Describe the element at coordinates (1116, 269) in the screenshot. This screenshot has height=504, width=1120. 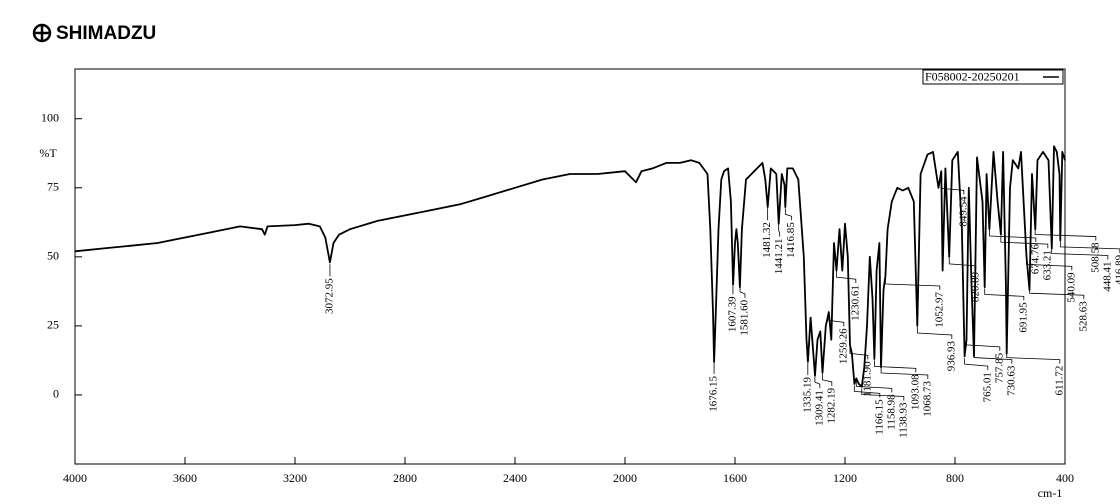
I see `peak-label: 416.89` at that location.